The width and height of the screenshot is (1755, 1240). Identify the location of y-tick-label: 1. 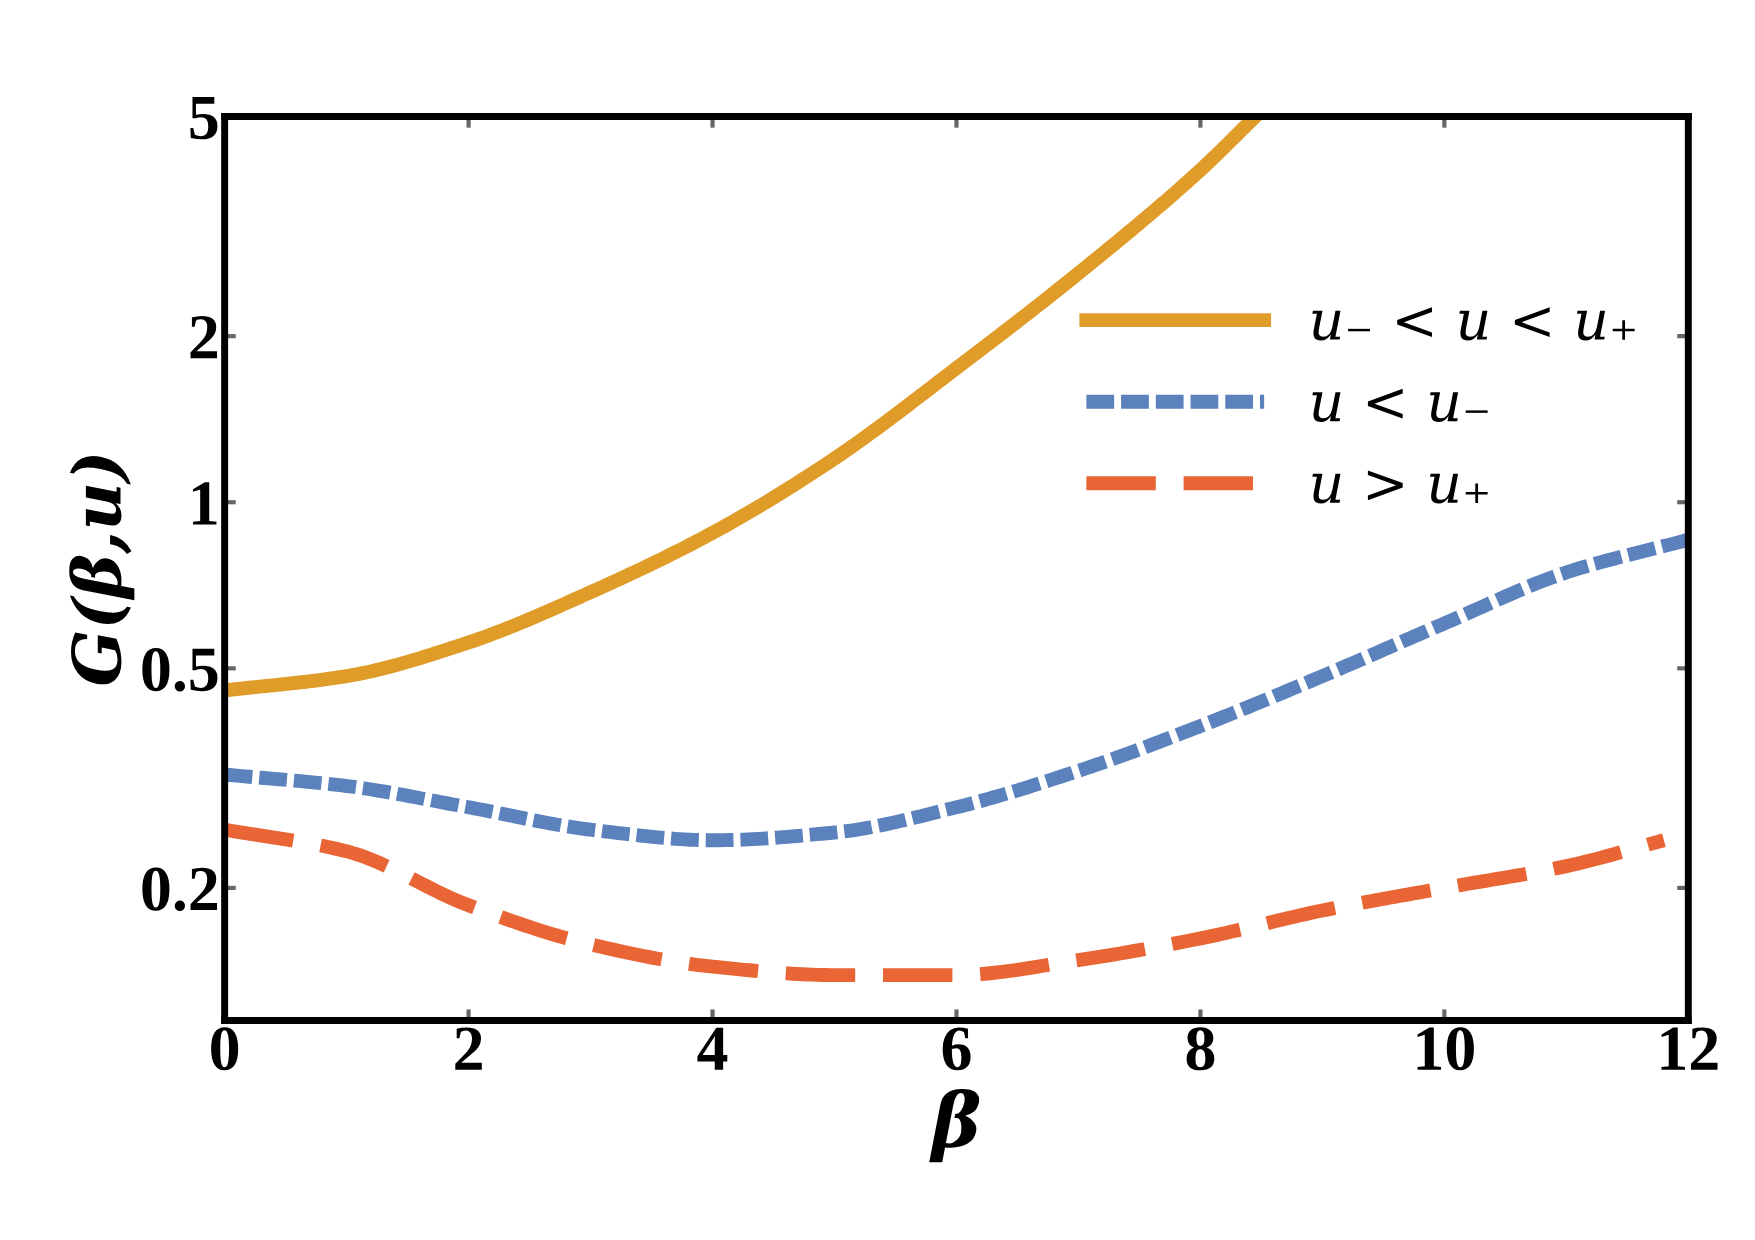
(204, 503).